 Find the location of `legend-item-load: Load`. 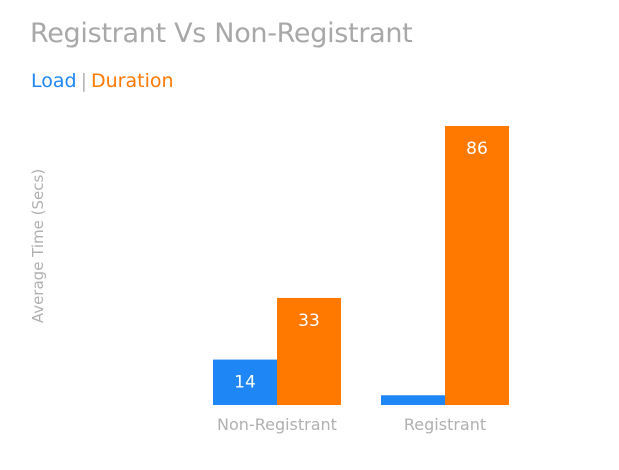

legend-item-load: Load is located at coordinates (54, 81).